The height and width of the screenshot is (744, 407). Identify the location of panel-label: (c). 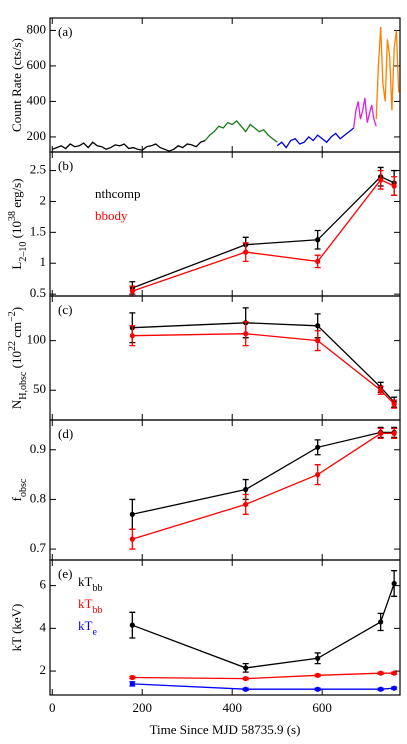
(65, 309).